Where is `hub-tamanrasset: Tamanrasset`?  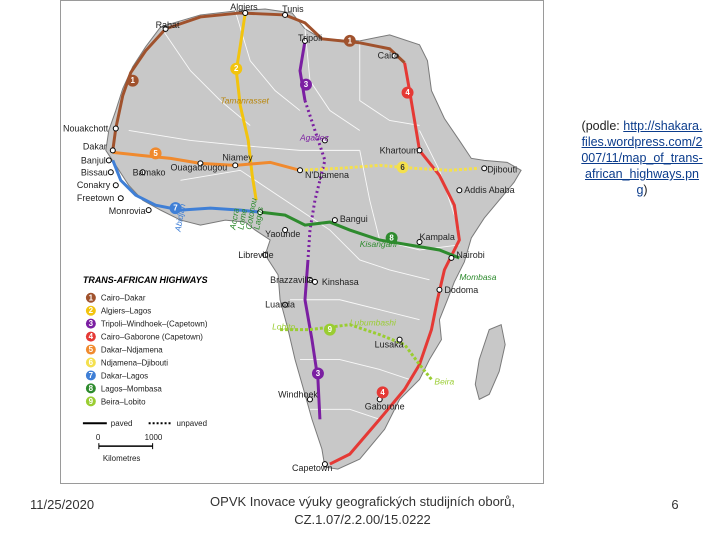
hub-tamanrasset: Tamanrasset is located at coordinates (244, 101).